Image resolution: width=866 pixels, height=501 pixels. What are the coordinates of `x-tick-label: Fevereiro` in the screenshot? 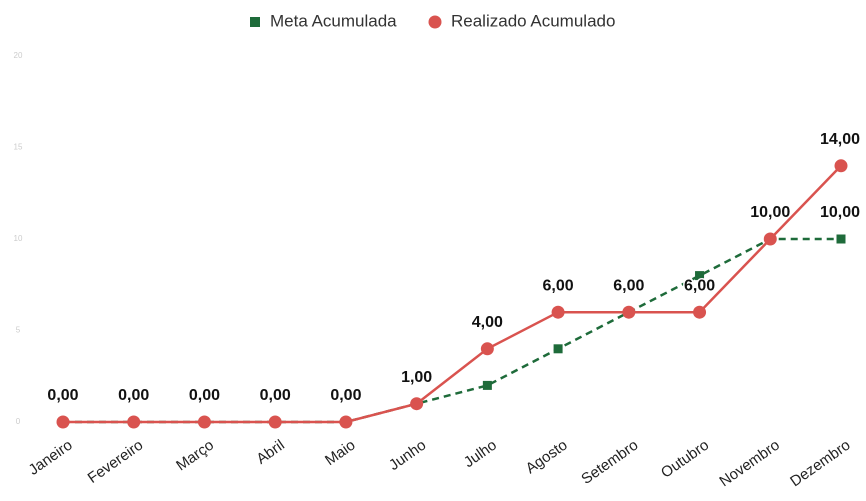 It's located at (116, 462).